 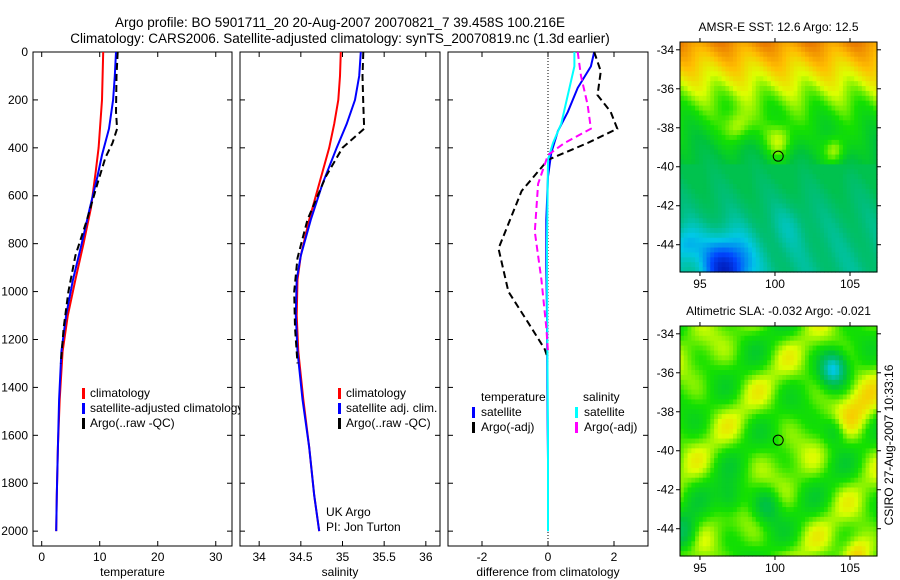 What do you see at coordinates (547, 572) in the screenshot?
I see `x-axis-label: difference from climatology` at bounding box center [547, 572].